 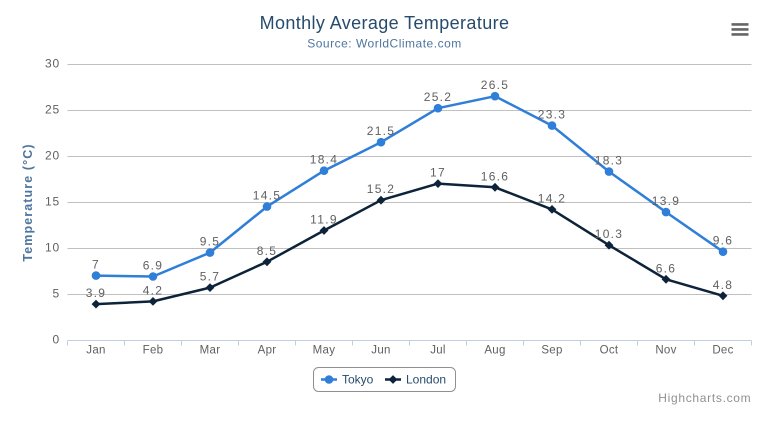 What do you see at coordinates (494, 351) in the screenshot?
I see `svg-text: Aug` at bounding box center [494, 351].